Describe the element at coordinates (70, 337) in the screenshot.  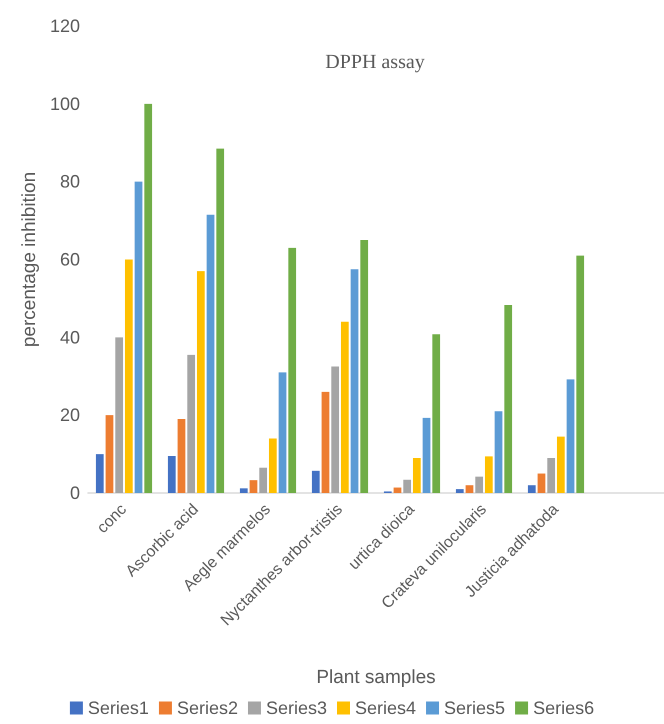
I see `y-tick-label: 40` at that location.